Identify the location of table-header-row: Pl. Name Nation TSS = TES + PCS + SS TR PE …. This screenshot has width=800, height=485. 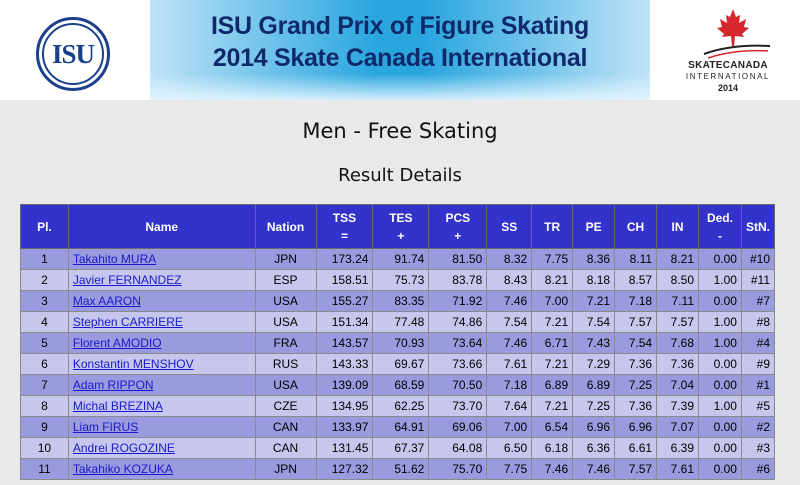
(398, 226).